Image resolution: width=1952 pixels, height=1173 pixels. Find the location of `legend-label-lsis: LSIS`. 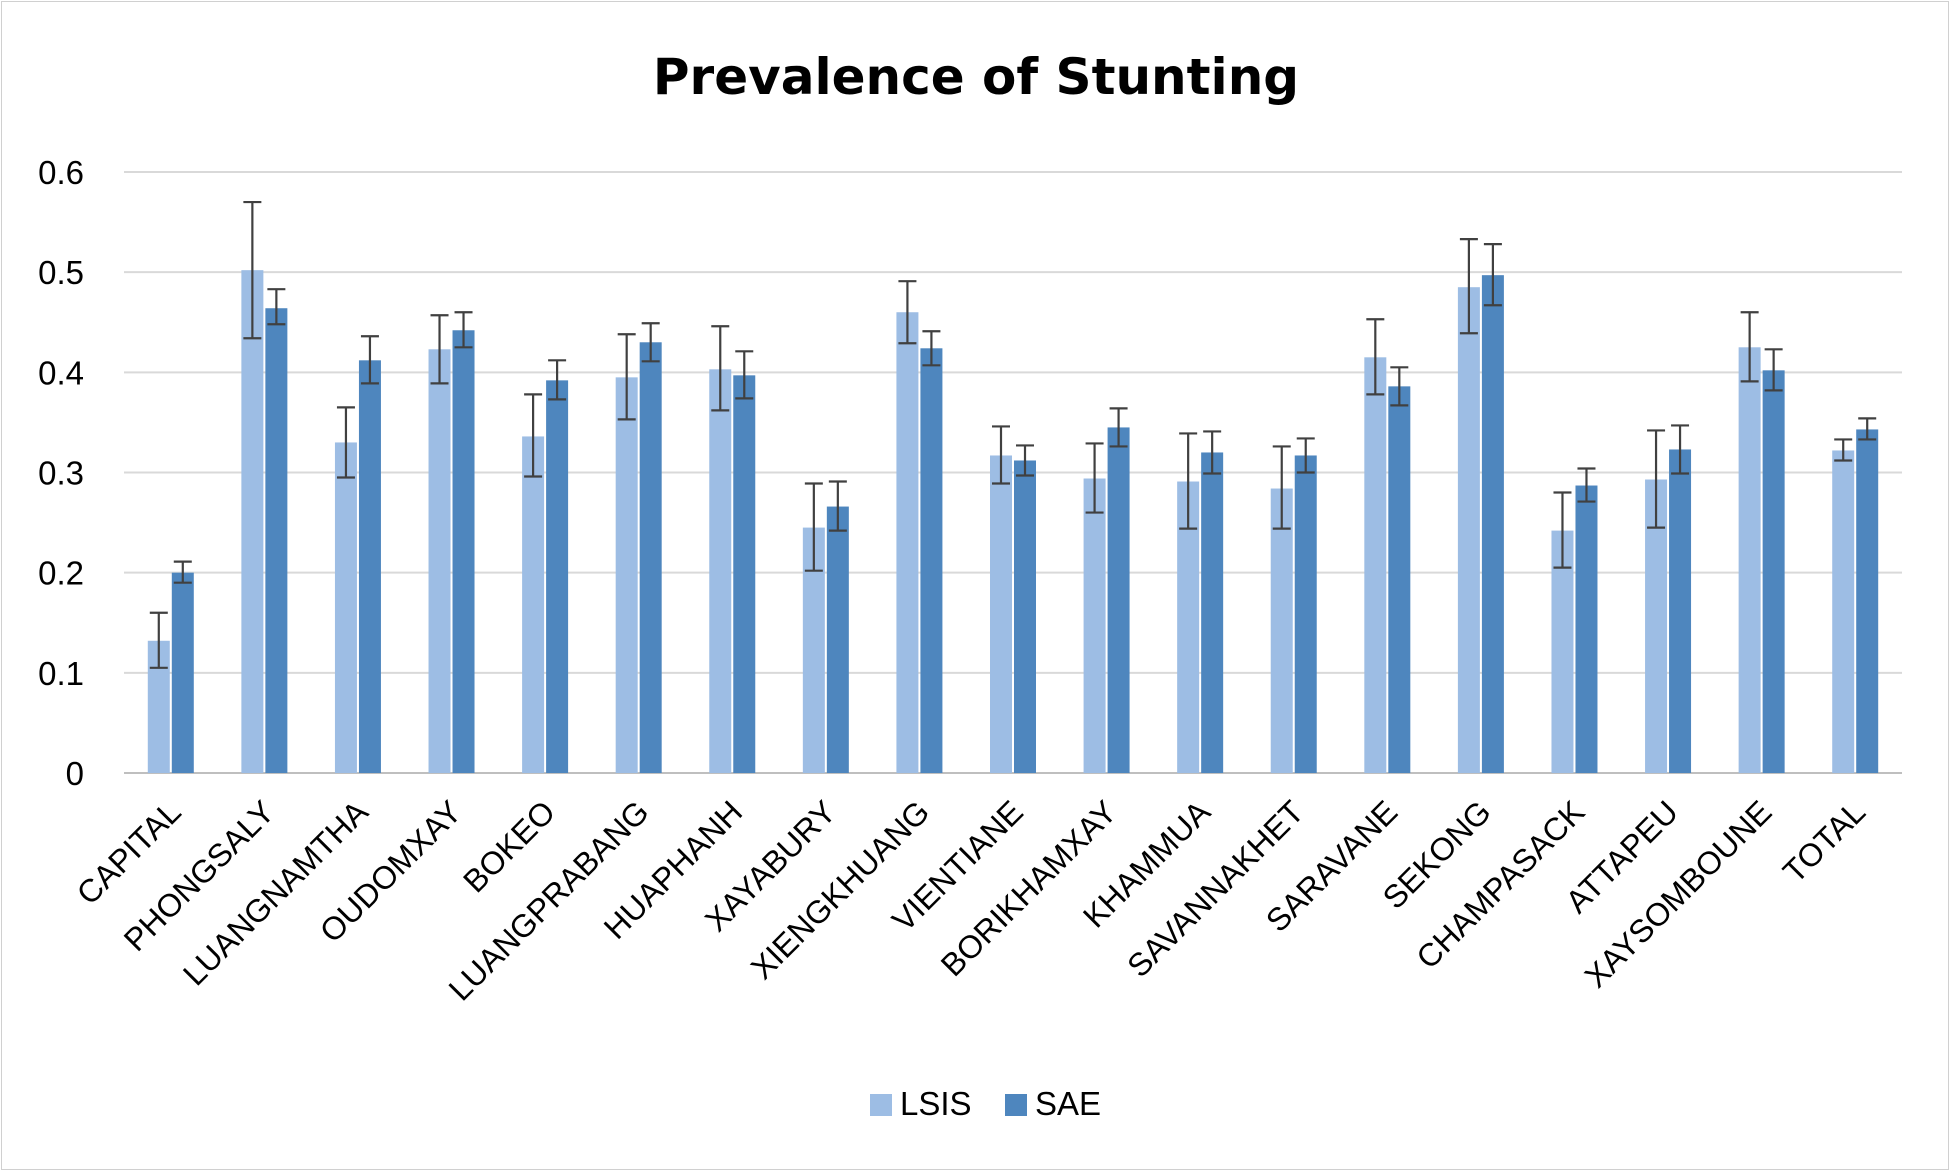

legend-label-lsis: LSIS is located at coordinates (936, 1103).